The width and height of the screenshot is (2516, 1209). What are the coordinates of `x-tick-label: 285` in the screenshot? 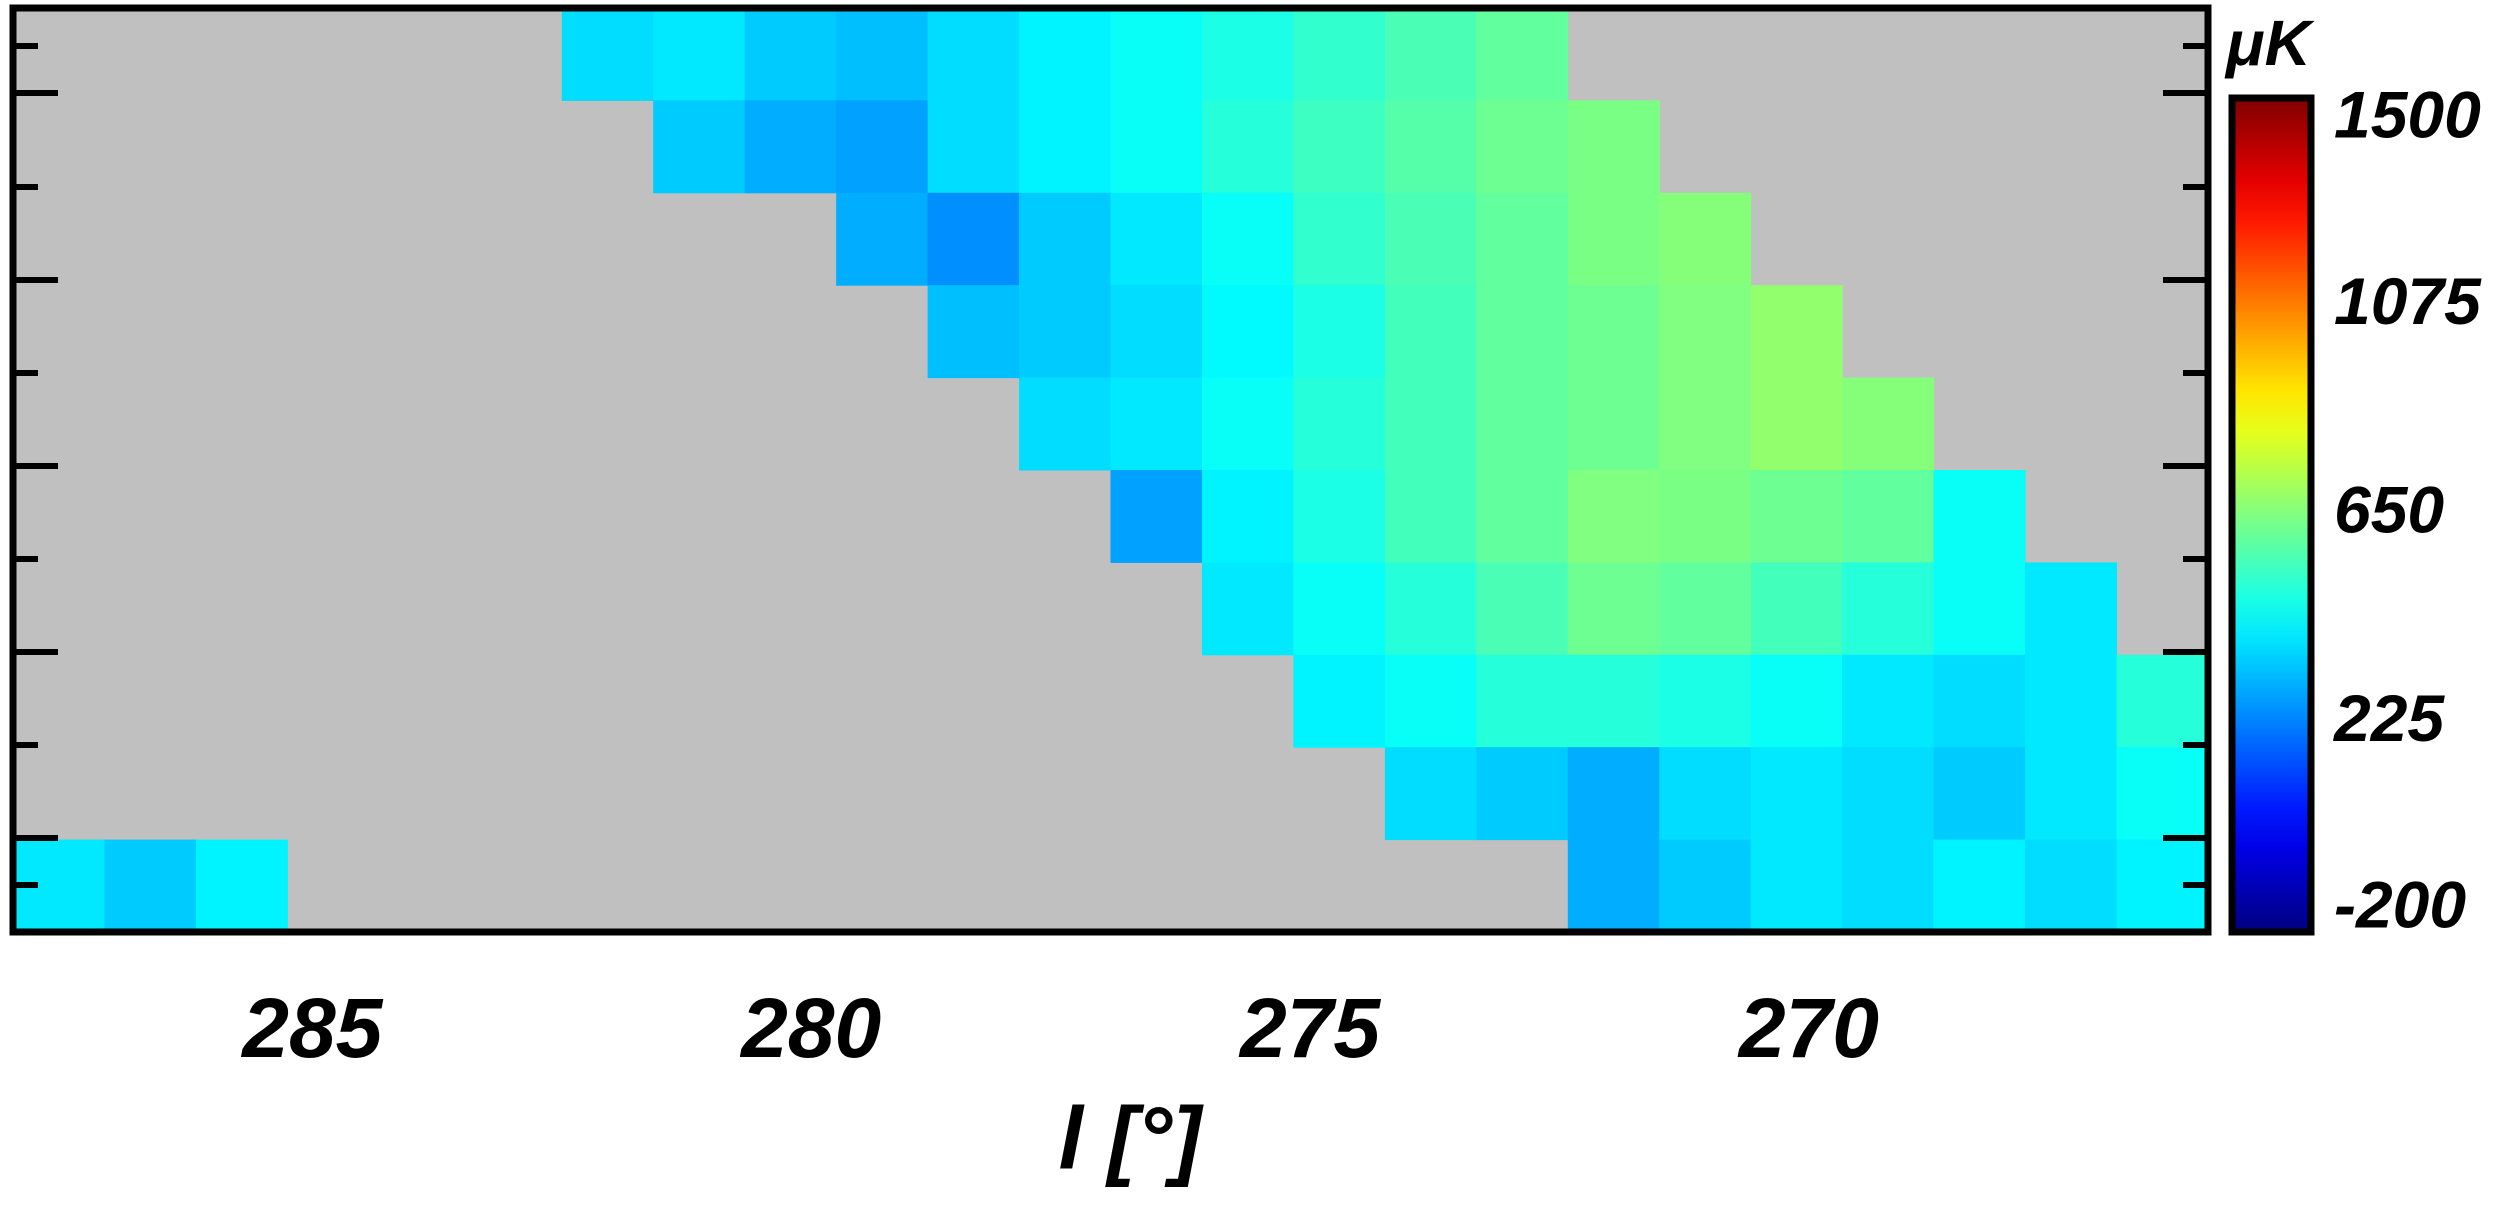 It's located at (311, 1028).